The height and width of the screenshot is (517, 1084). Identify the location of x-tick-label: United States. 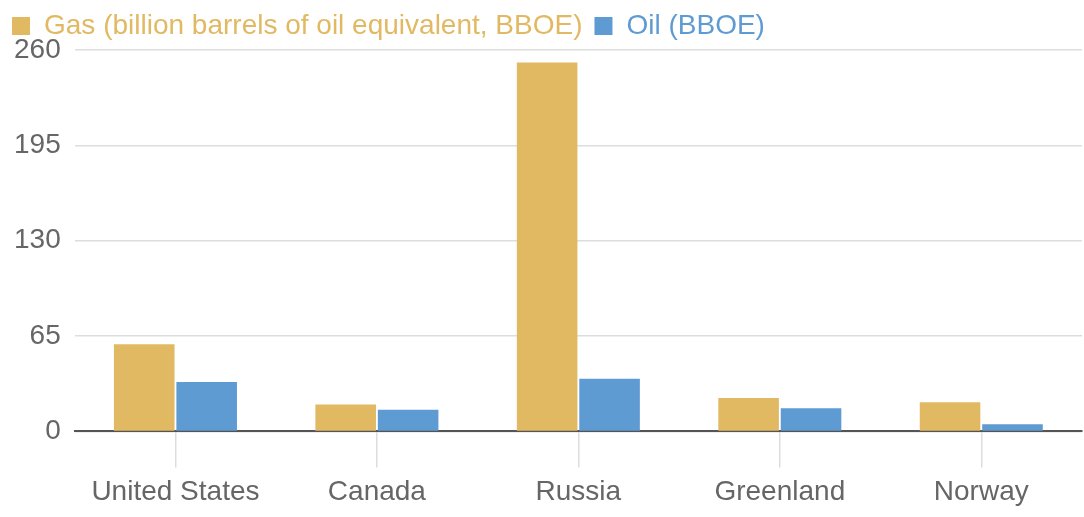
(175, 490).